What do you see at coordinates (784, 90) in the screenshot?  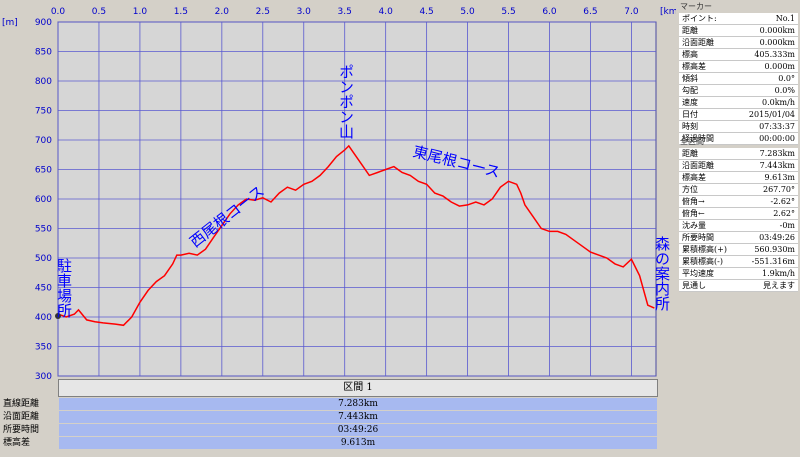 I see `panel-row-value: 0.0%` at bounding box center [784, 90].